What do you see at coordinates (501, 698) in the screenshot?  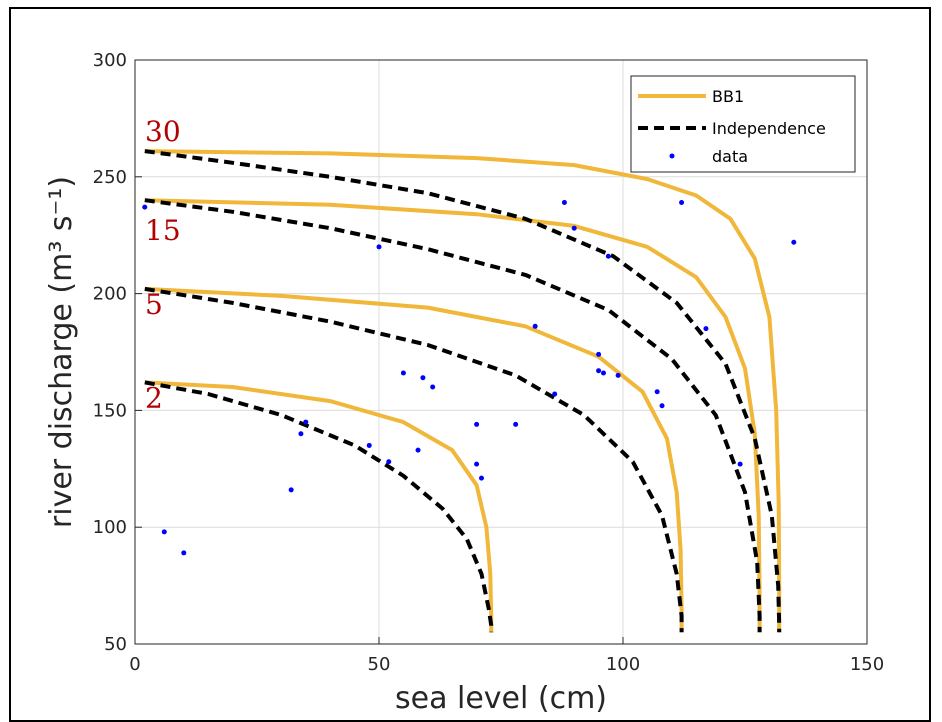 I see `x-axis-label: sea level (cm)` at bounding box center [501, 698].